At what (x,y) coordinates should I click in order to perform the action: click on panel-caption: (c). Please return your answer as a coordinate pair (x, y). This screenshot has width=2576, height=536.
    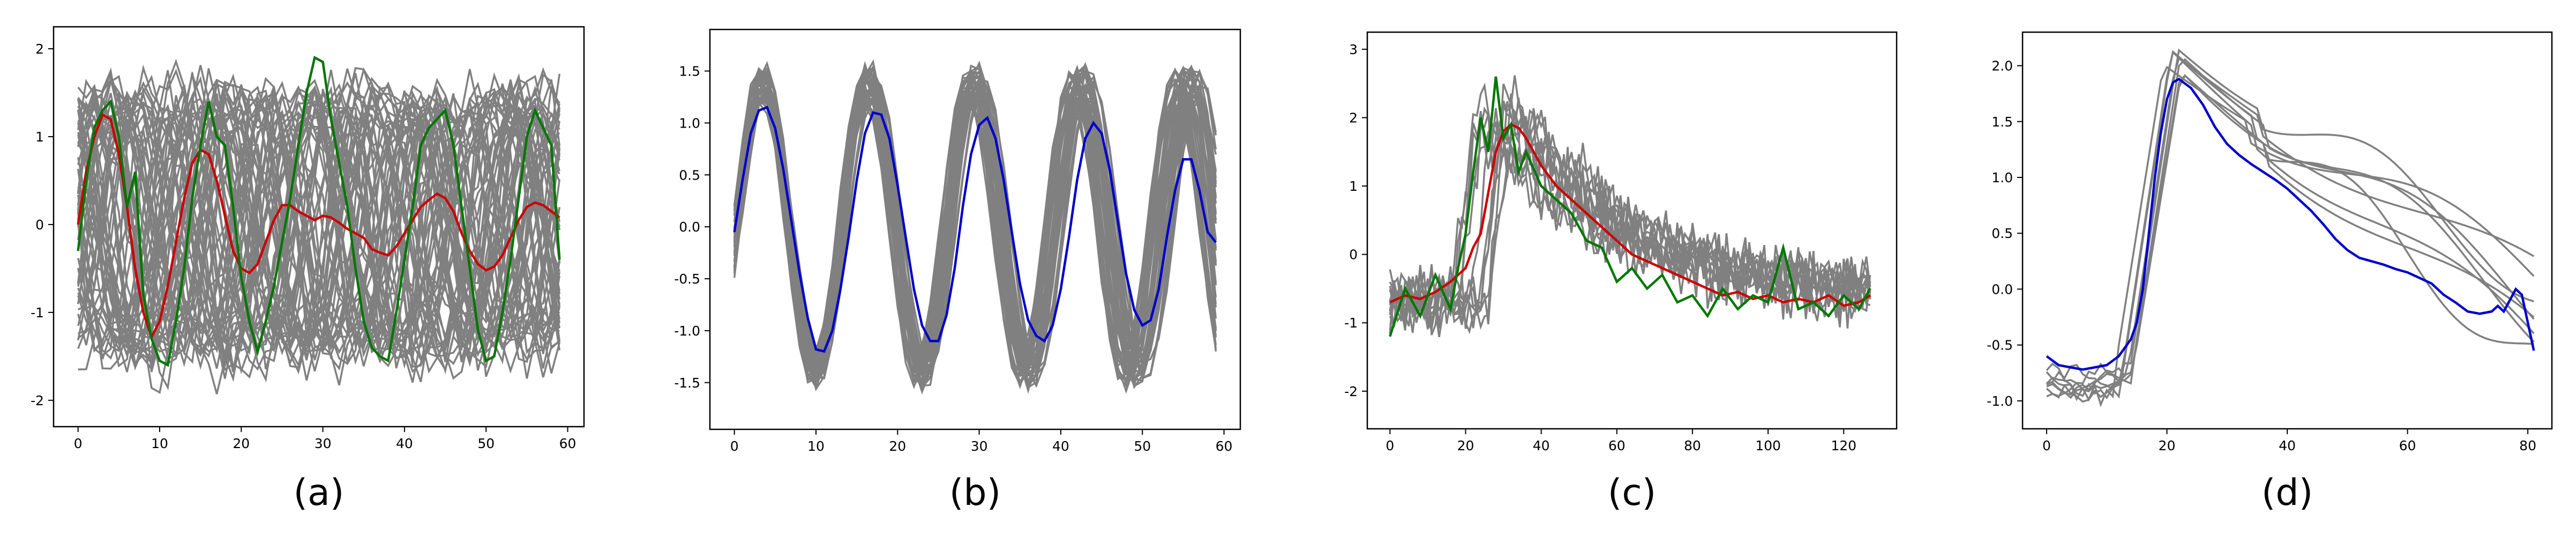
    Looking at the image, I should click on (1632, 493).